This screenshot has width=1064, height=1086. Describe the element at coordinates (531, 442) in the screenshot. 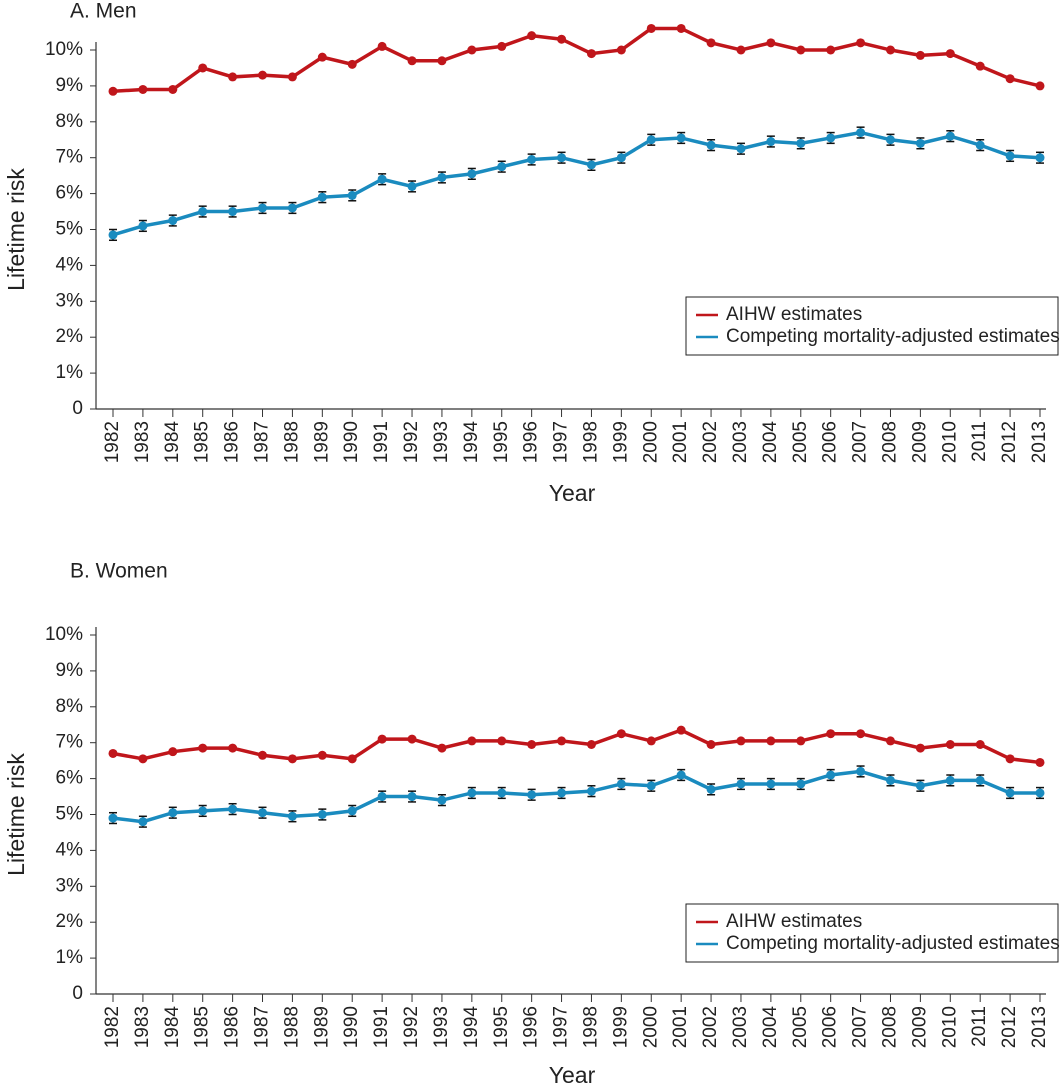

I see `x-tick-label: 1996` at that location.